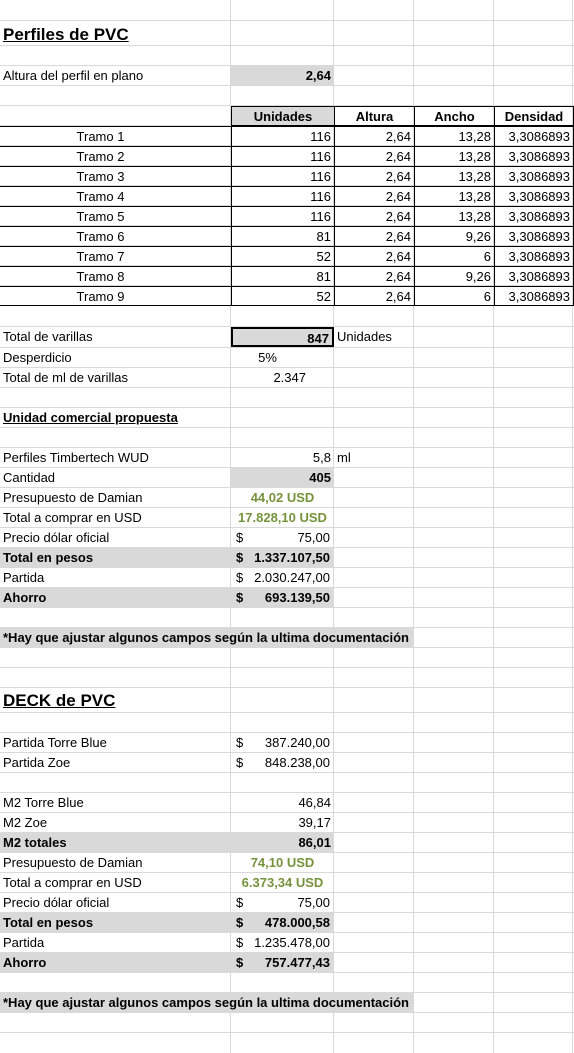 This screenshot has height=1053, width=574. What do you see at coordinates (534, 116) in the screenshot?
I see `header-densidad: Densidad` at bounding box center [534, 116].